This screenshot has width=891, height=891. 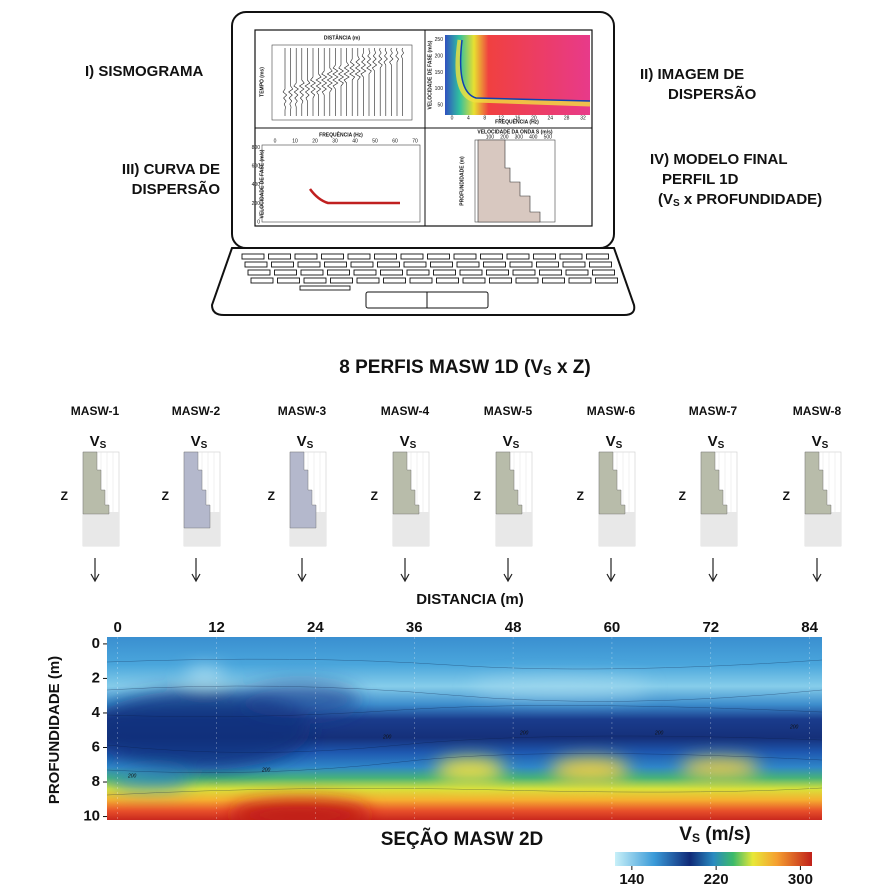 What do you see at coordinates (176, 189) in the screenshot?
I see `step-label: DISPERSÃO` at bounding box center [176, 189].